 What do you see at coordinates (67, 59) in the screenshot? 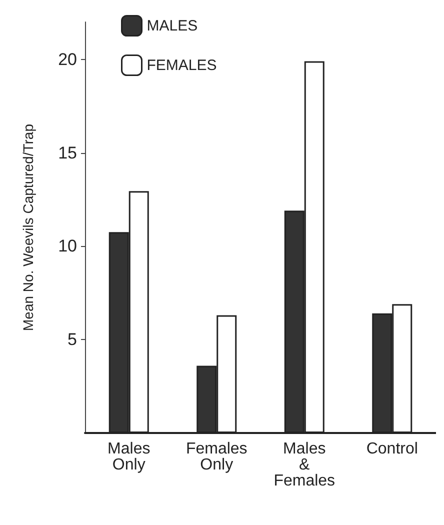
I see `y-tick-label: 20` at bounding box center [67, 59].